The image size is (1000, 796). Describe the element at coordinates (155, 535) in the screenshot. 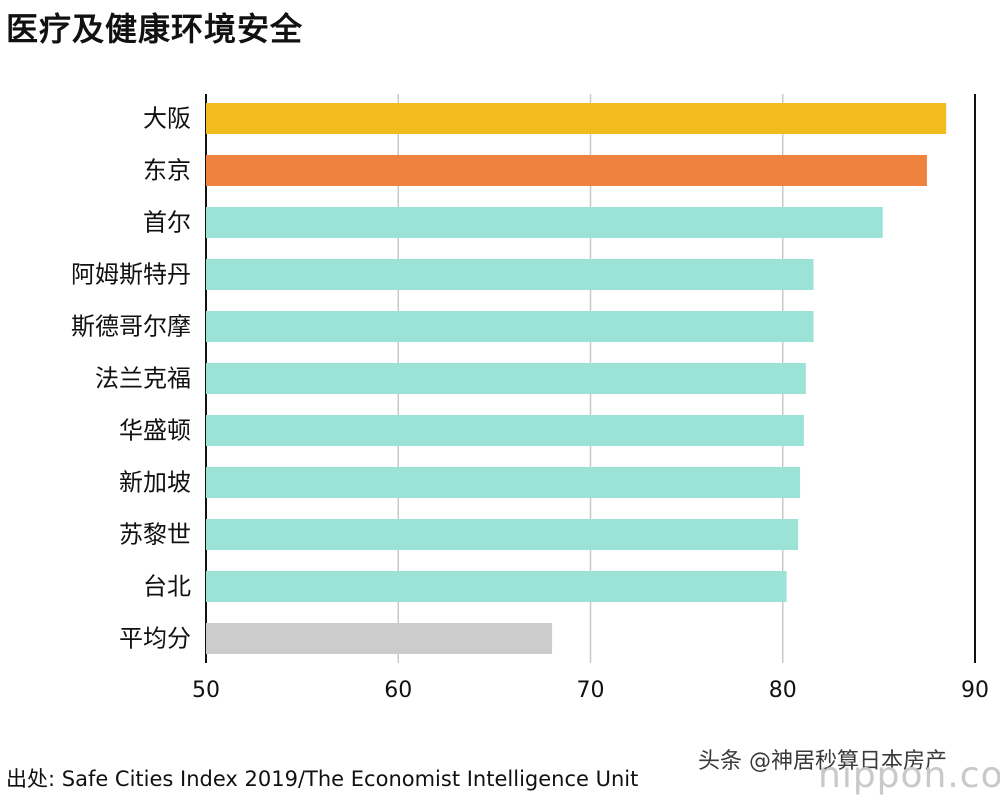

I see `category-label: 苏黎世` at that location.